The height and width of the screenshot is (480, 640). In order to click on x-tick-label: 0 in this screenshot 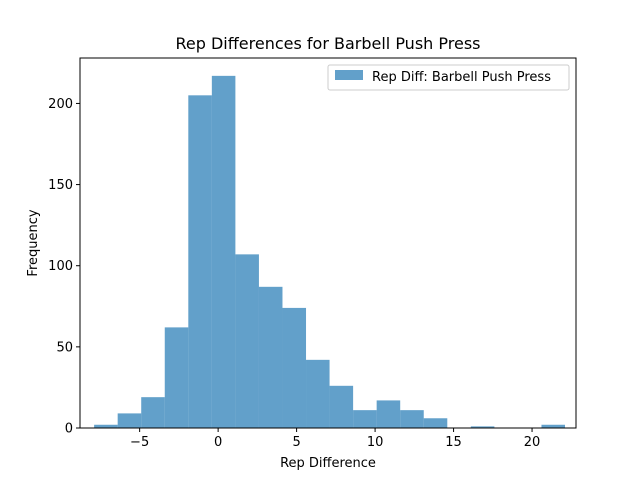, I will do `click(218, 442)`.